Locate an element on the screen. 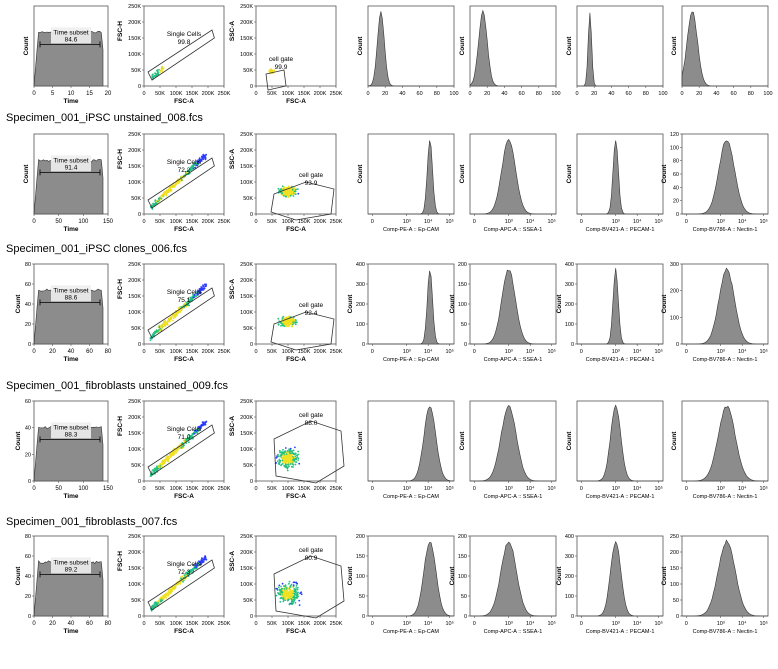 Image resolution: width=778 pixels, height=669 pixels. x-tick-label: 20 is located at coordinates (52, 624).